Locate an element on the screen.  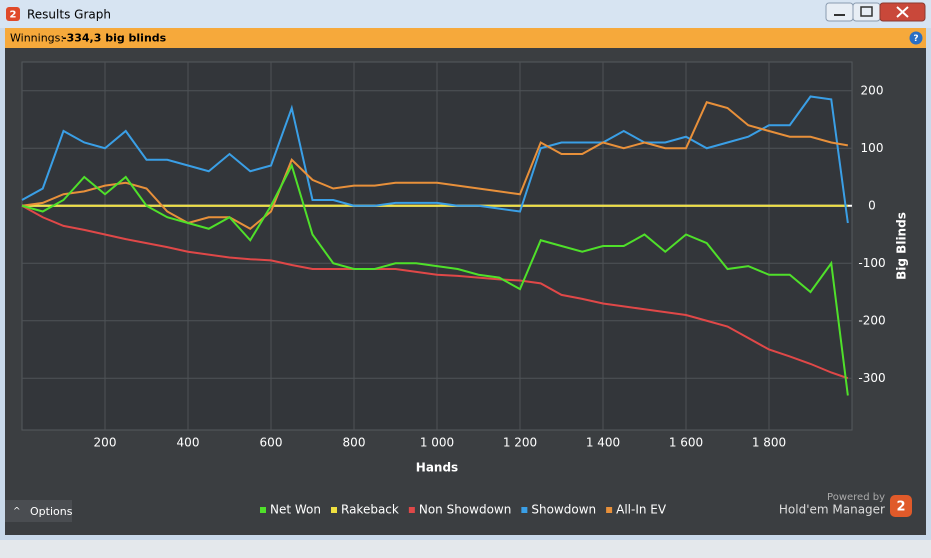
options-caret: ^ is located at coordinates (17, 512).